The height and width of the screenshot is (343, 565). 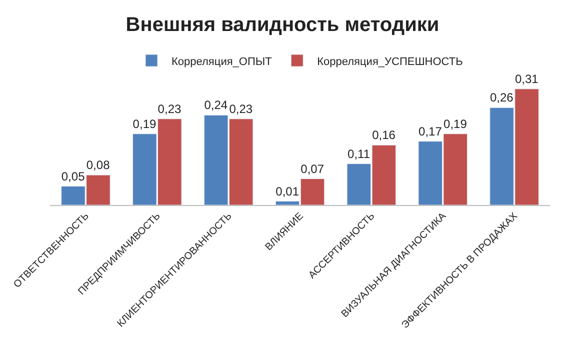 I want to click on chart-title: Внешняя валидность методики, so click(x=283, y=25).